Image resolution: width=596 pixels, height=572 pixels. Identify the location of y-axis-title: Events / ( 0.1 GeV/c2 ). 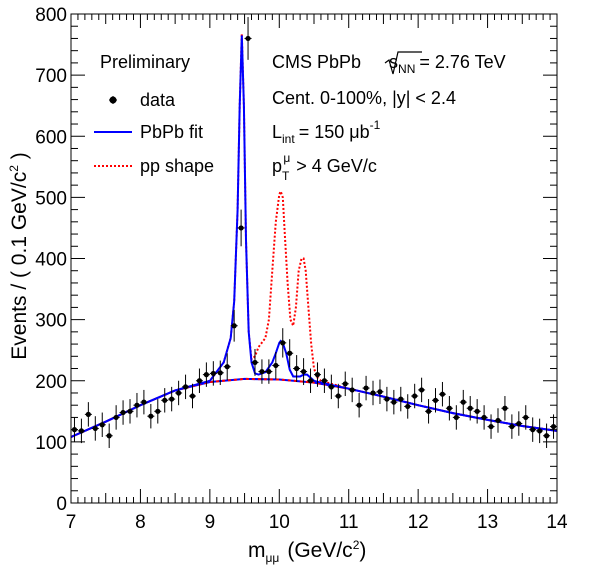
(19, 255).